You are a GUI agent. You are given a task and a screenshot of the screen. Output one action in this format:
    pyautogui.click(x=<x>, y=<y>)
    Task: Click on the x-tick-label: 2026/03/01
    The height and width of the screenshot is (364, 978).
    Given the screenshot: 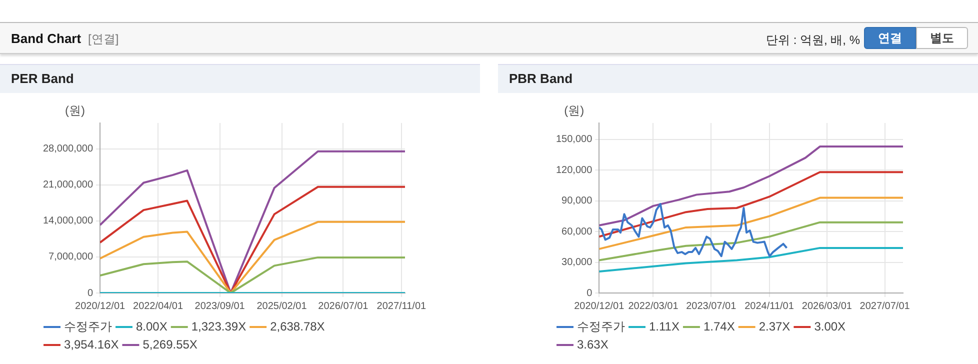 What is the action you would take?
    pyautogui.click(x=827, y=306)
    